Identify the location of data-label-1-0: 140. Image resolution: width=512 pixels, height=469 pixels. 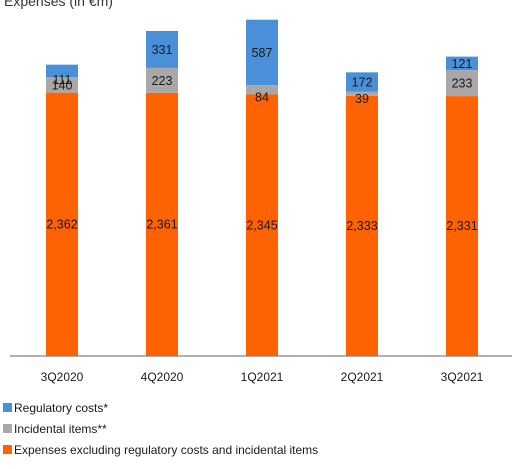
(62, 85).